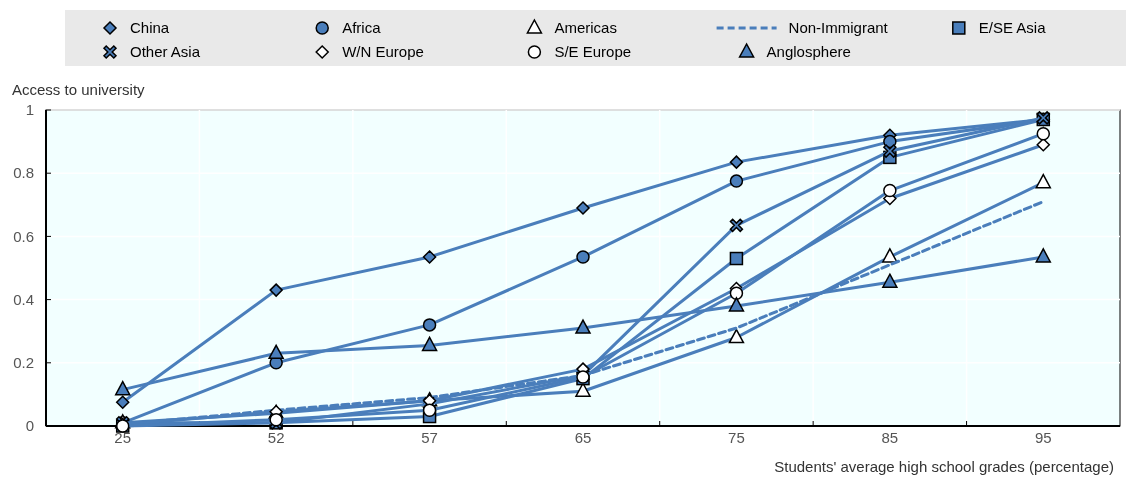  Describe the element at coordinates (23, 236) in the screenshot. I see `y-tick-label: 0.6` at that location.